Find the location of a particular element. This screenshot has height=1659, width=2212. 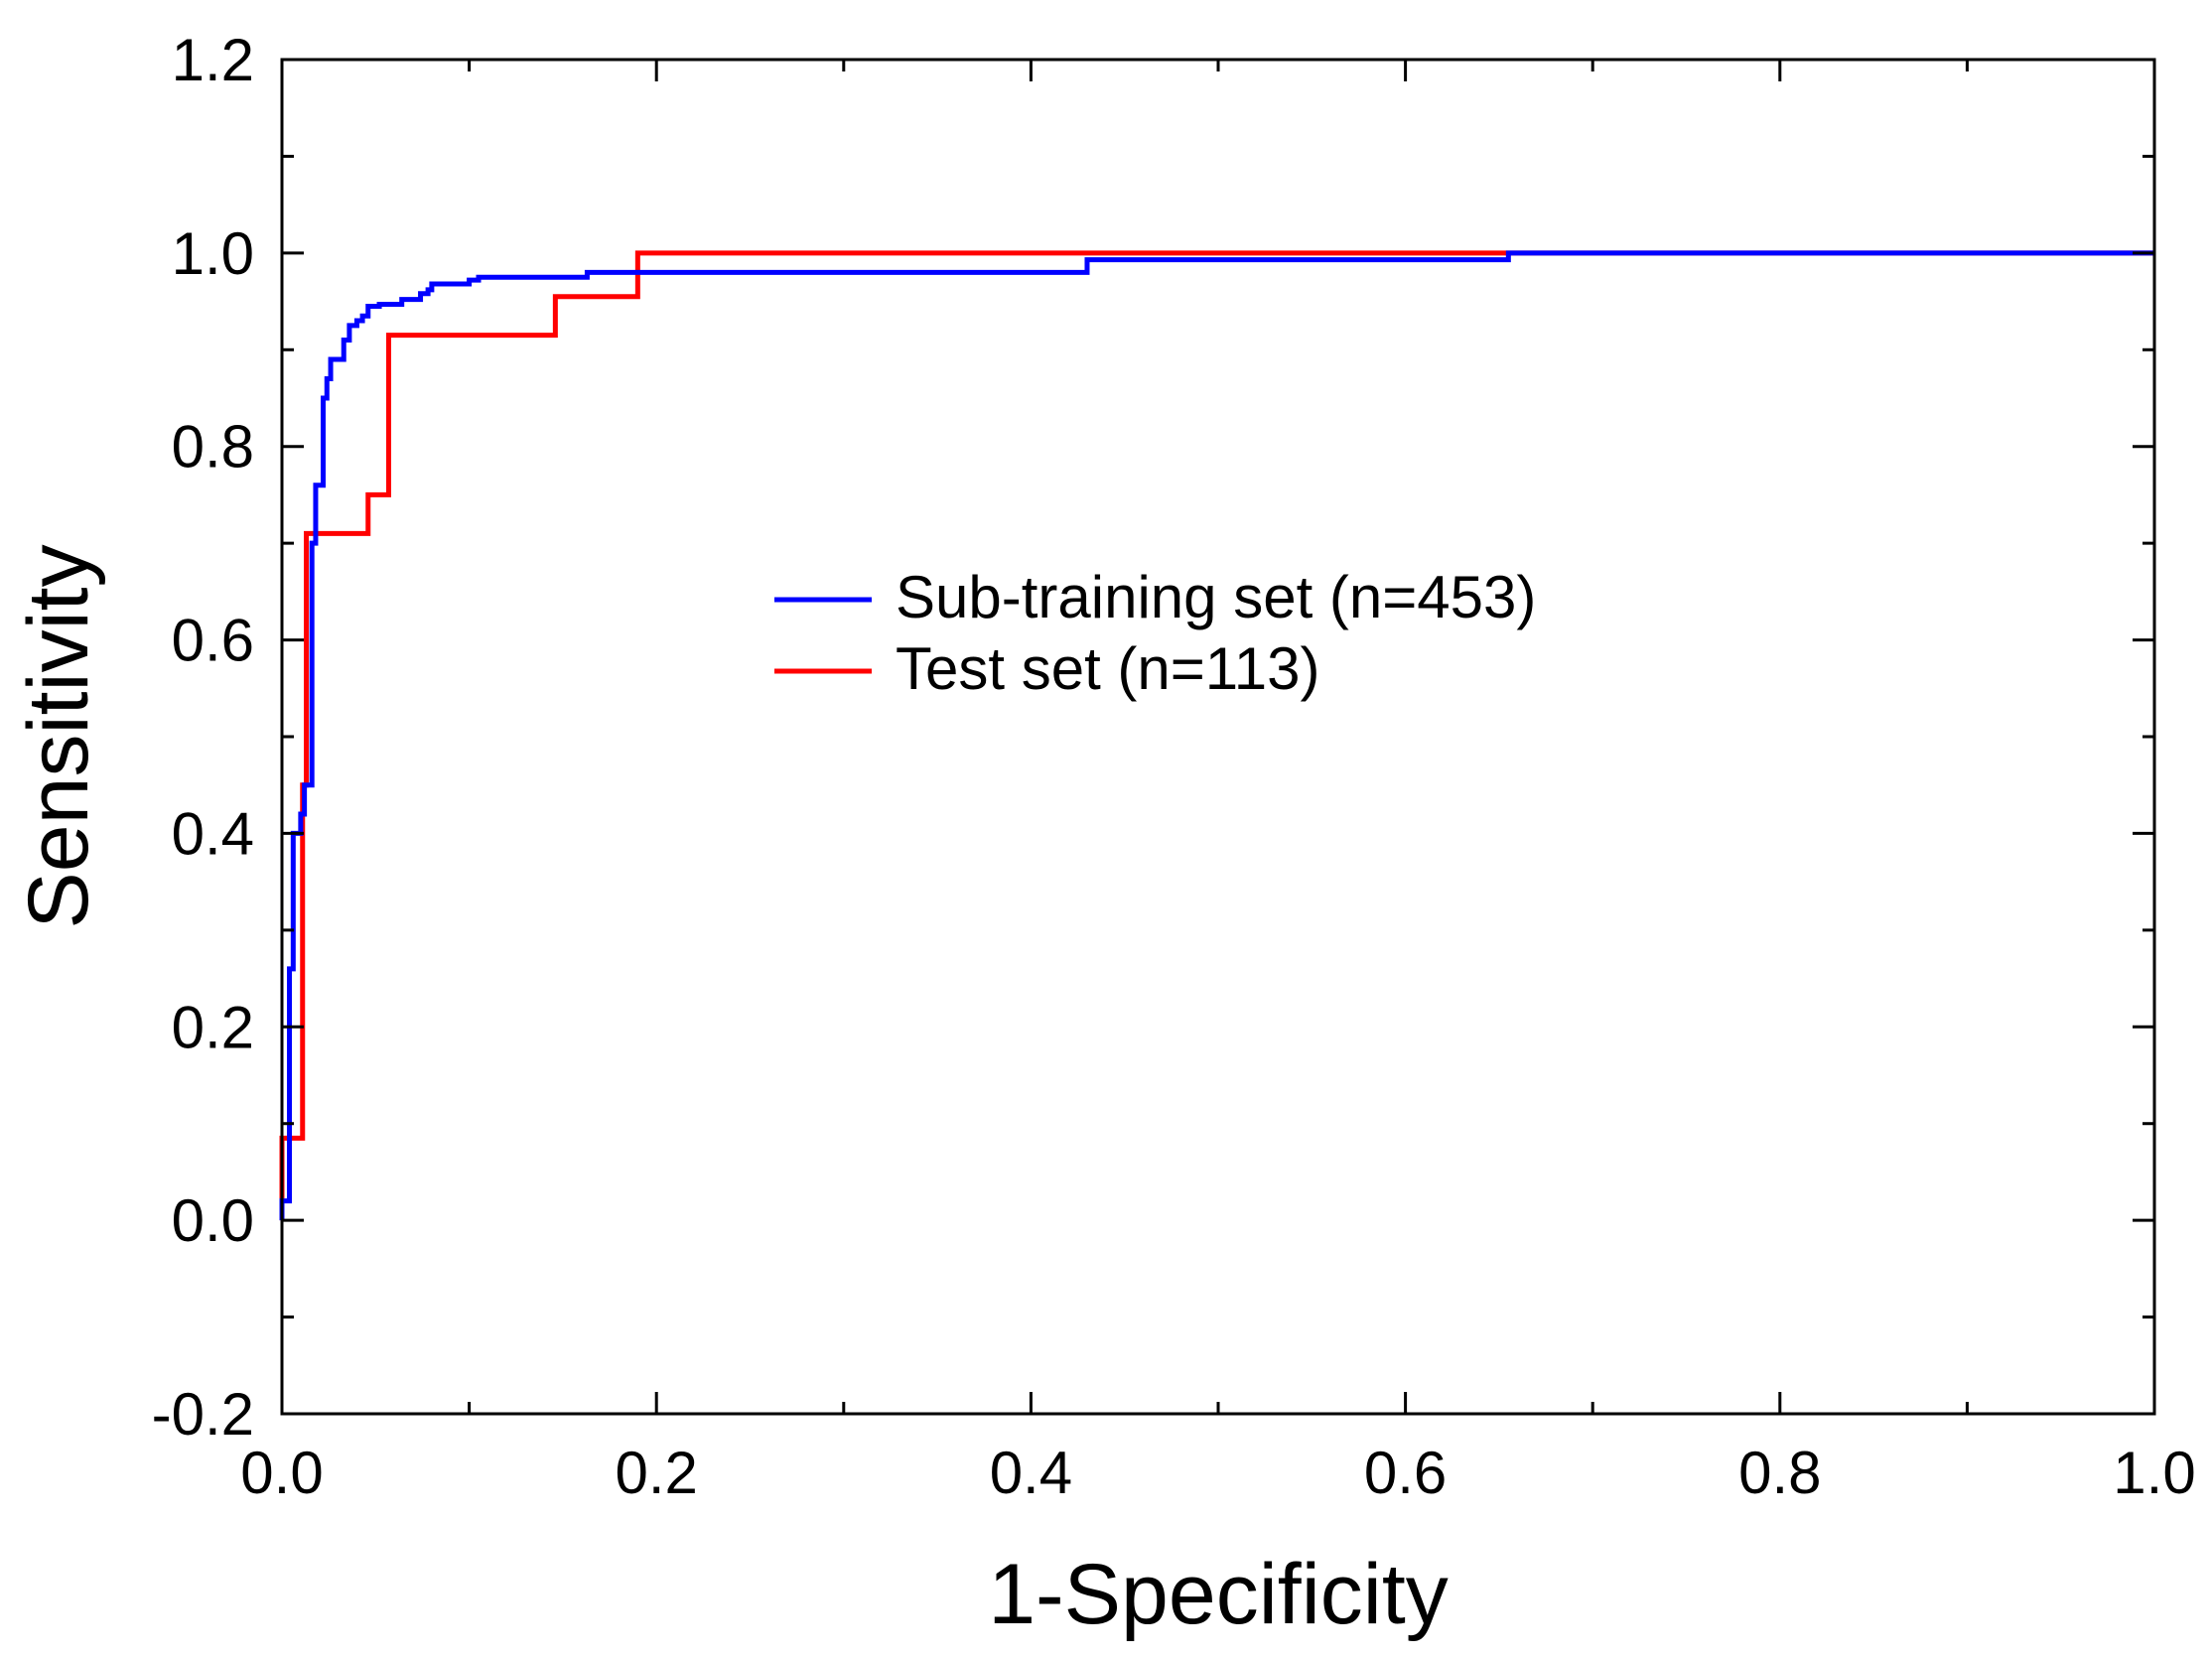

x-tick-label-2: 0.4 is located at coordinates (1031, 1473).